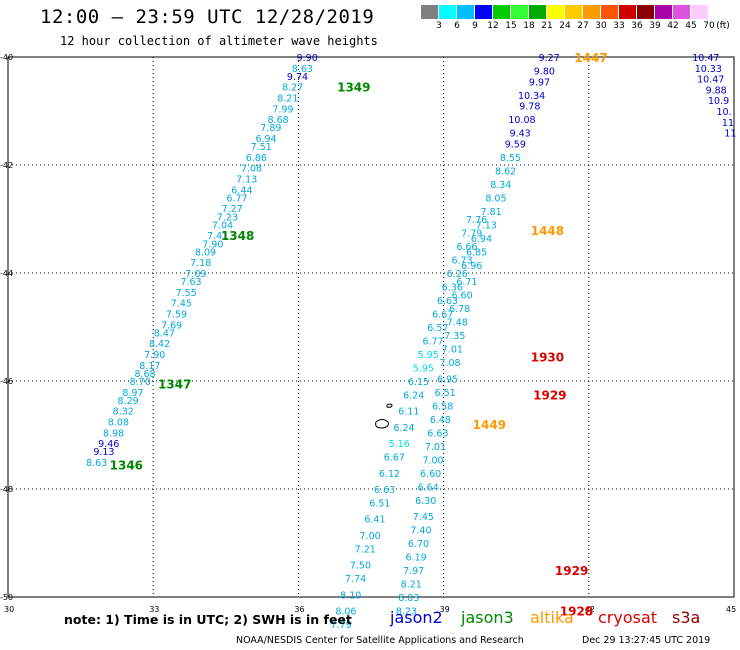  Describe the element at coordinates (282, 109) in the screenshot. I see `wave-height-value: 7.99` at that location.